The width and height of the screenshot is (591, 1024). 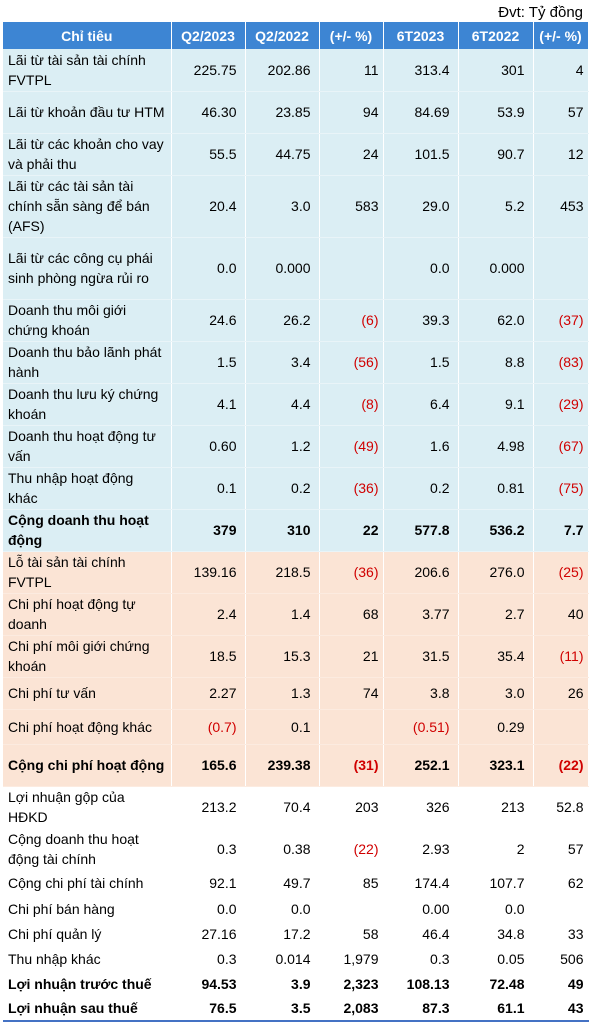 What do you see at coordinates (561, 112) in the screenshot?
I see `6t-change-cell: 57` at bounding box center [561, 112].